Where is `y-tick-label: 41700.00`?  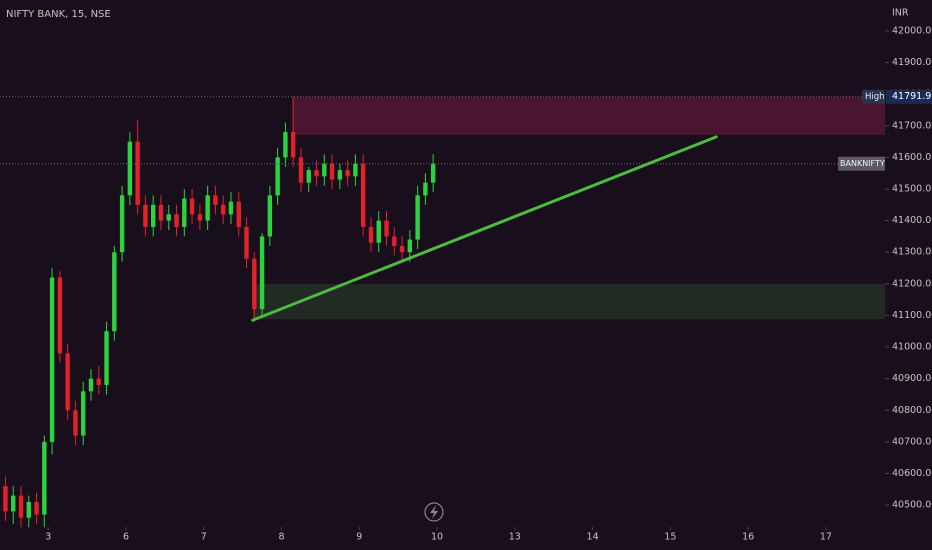 y-tick-label: 41700.00 is located at coordinates (912, 125).